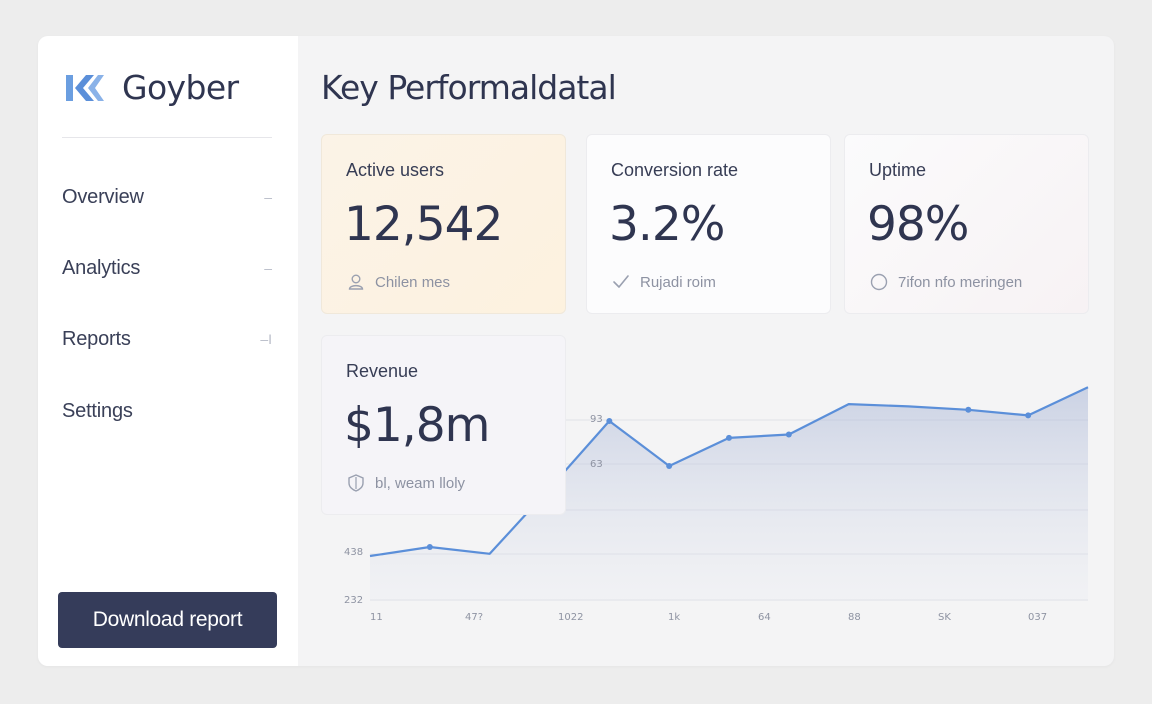 This screenshot has width=1152, height=704. Describe the element at coordinates (918, 224) in the screenshot. I see `card-value: 98%` at that location.